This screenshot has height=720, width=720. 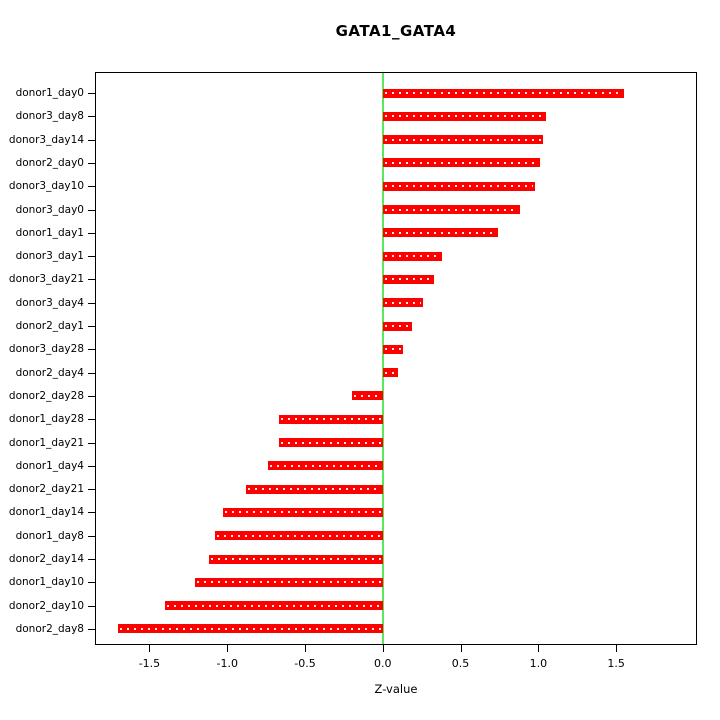 I want to click on y-axis-tick-label: donor3_day4, so click(x=49, y=302).